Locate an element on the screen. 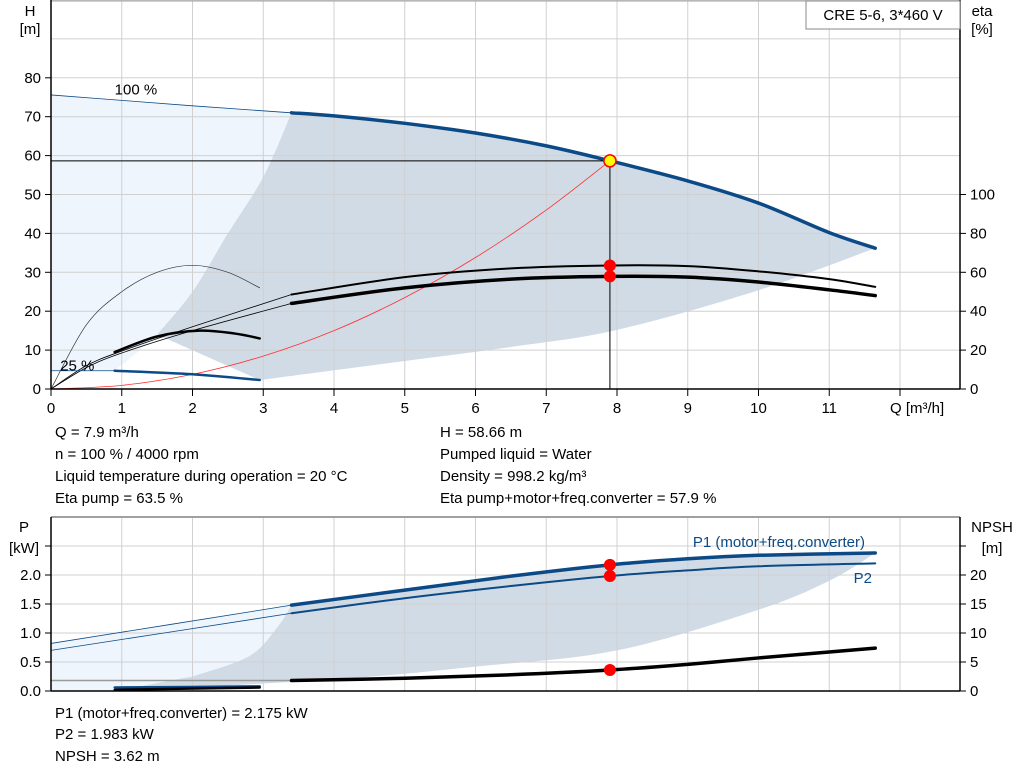 This screenshot has height=781, width=1024. speed-label: 100 % is located at coordinates (136, 89).